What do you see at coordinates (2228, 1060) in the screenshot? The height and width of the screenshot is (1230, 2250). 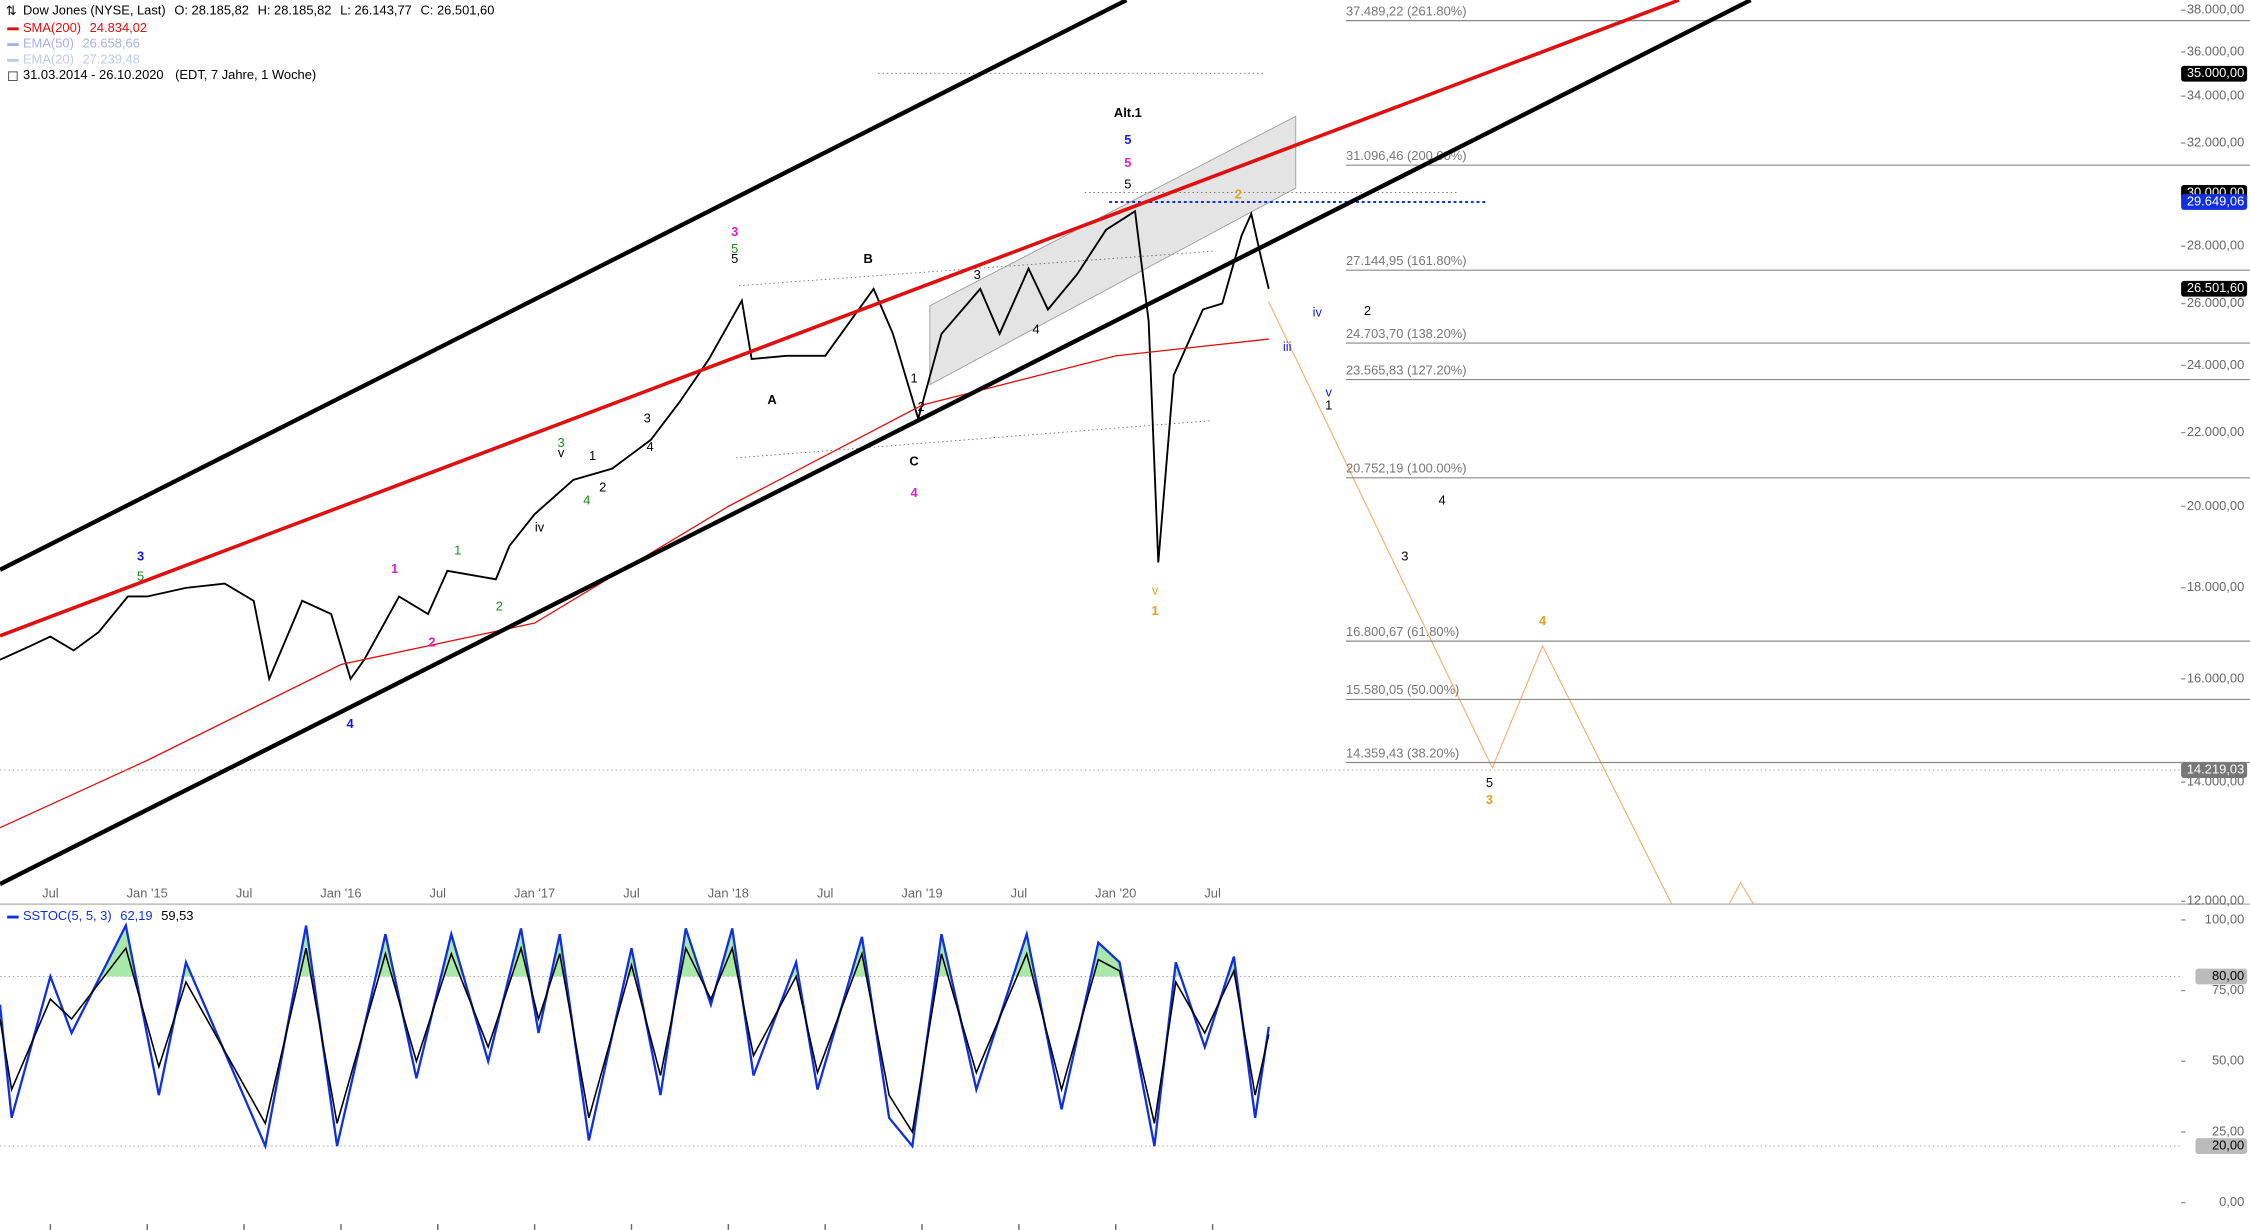 I see `y-tick-label: 50,00` at bounding box center [2228, 1060].